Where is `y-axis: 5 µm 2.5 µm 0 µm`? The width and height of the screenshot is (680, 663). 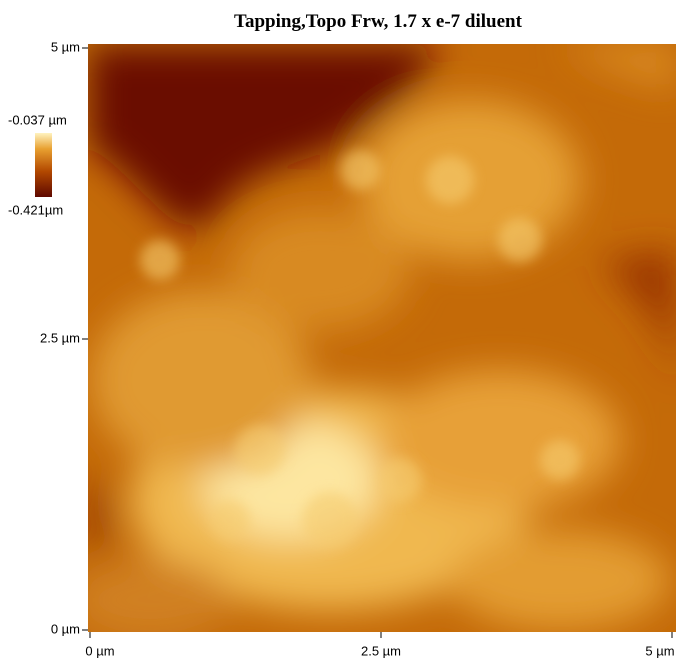 y-axis: 5 µm 2.5 µm 0 µm is located at coordinates (64, 337).